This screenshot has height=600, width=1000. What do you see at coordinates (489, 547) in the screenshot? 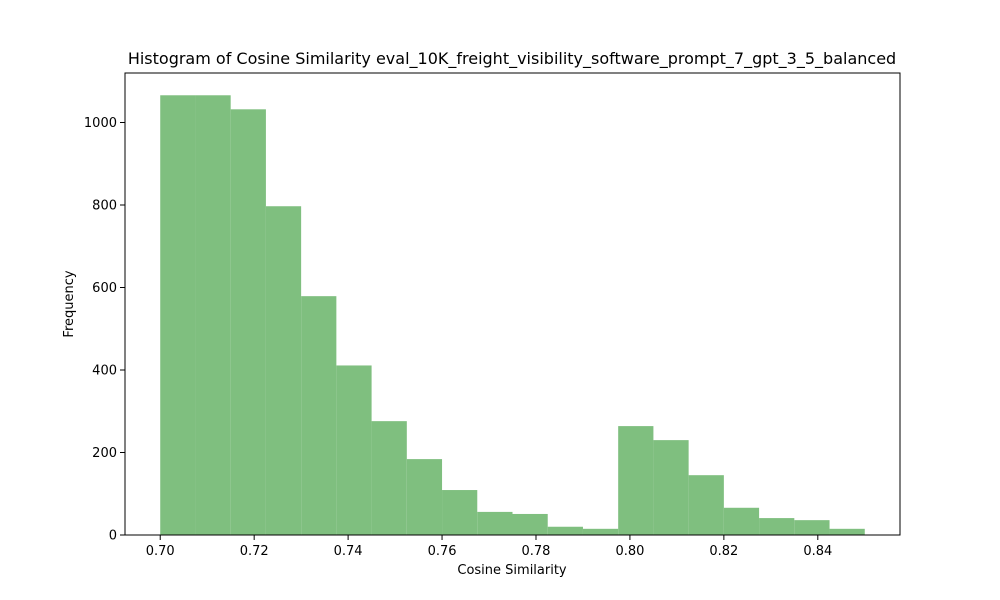
I see `x-axis: 0.70 0.72 0.74 0.76 0.78 0.80 0.82 0.84` at bounding box center [489, 547].